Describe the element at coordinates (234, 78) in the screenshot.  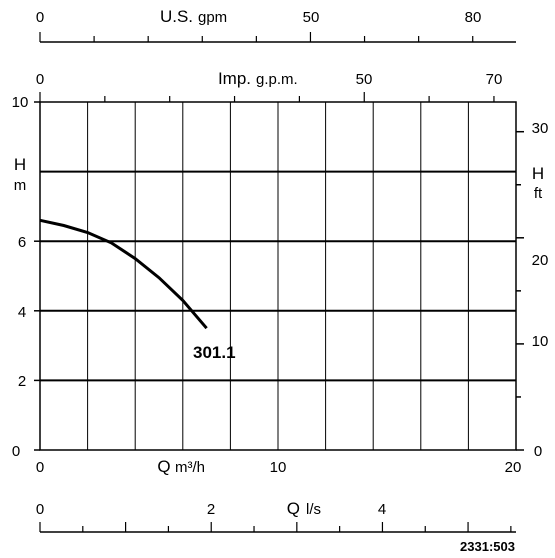
I see `imp-gpm-axis-prefix: Imp.` at that location.